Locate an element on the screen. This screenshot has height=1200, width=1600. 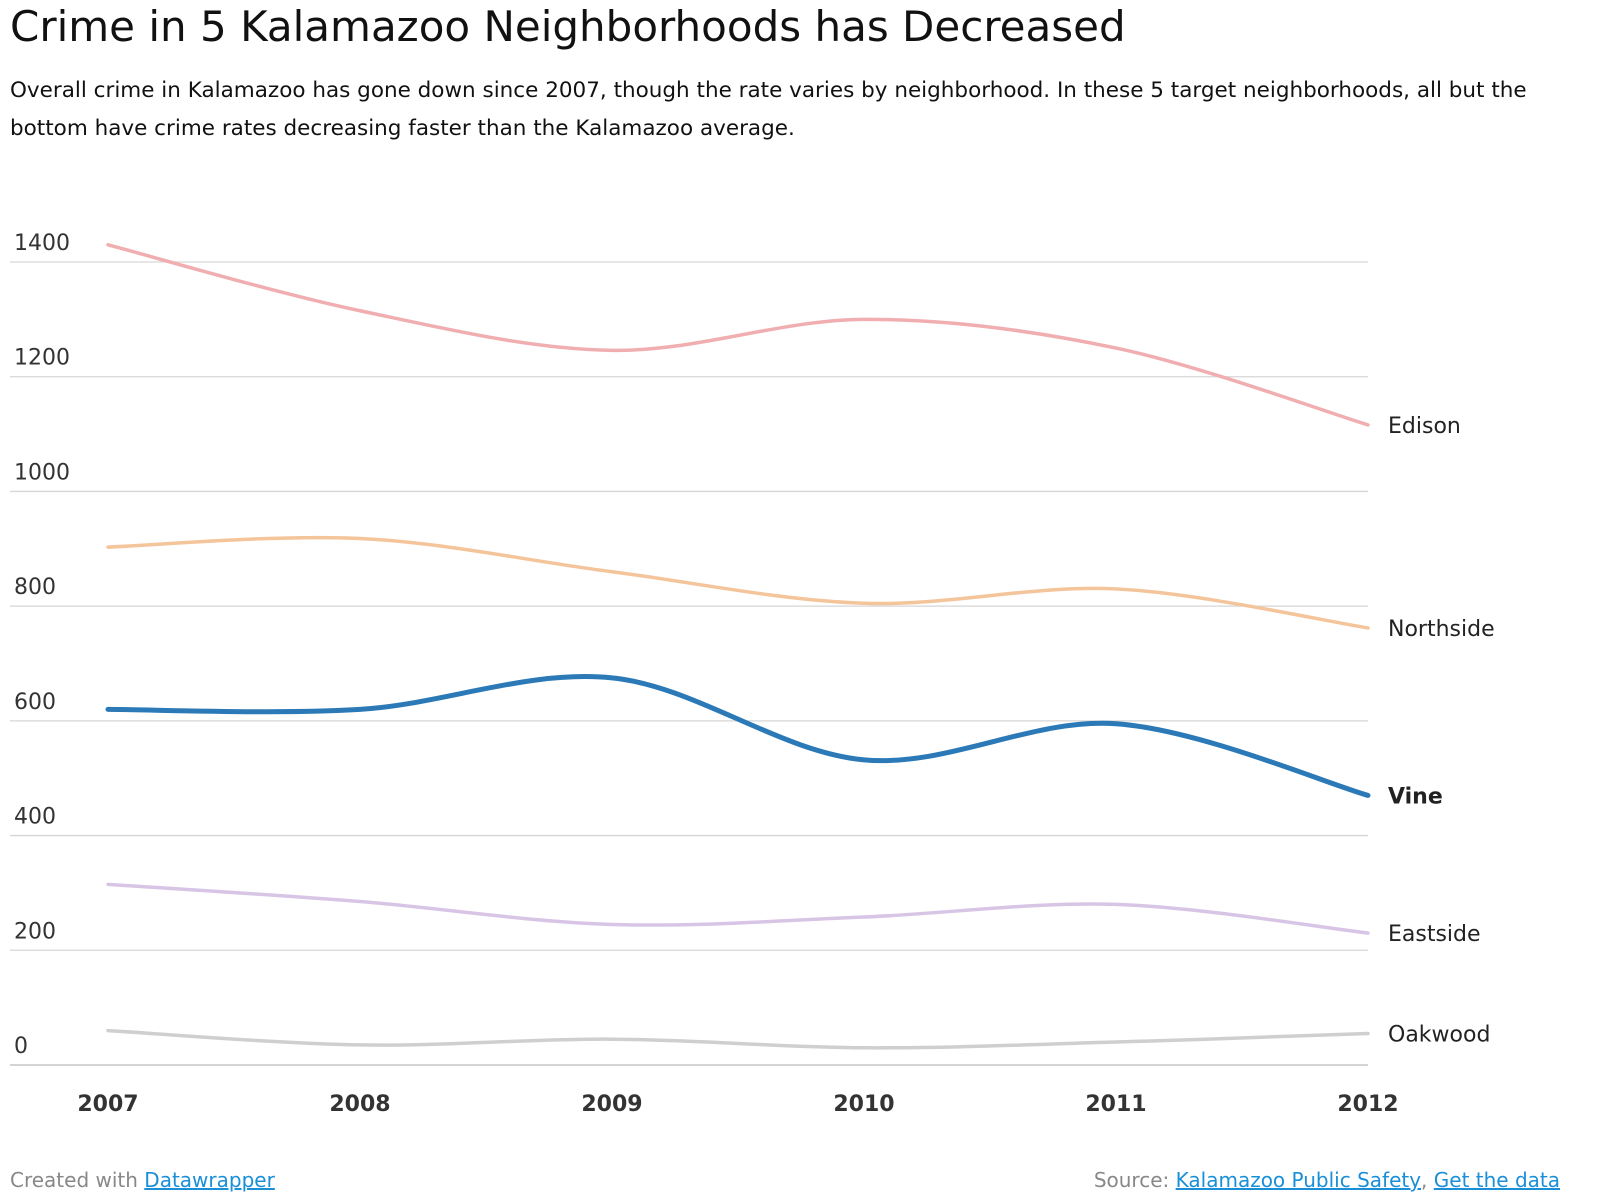
source-prefix: Source: is located at coordinates (1134, 1180).